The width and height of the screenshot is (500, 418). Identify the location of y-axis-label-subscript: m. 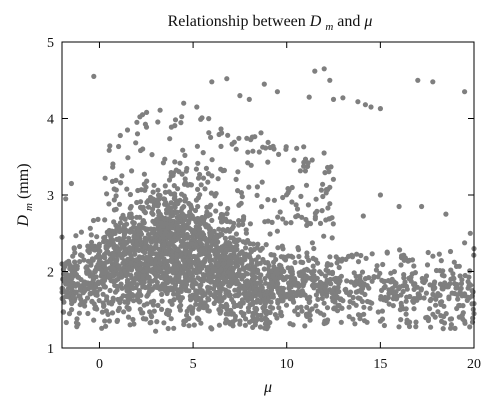
(29, 207).